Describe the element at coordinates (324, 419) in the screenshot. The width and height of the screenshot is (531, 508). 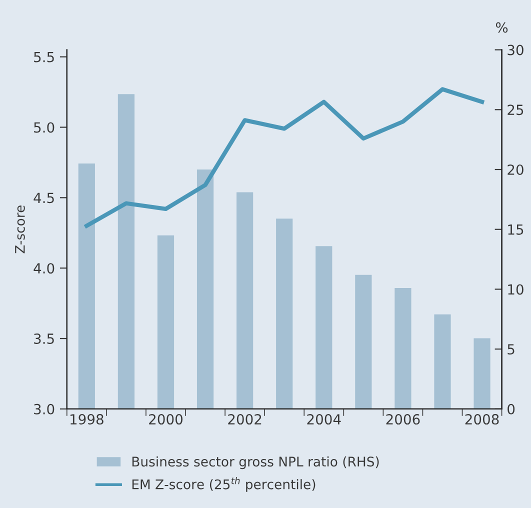
I see `x-tick-label: 2004` at that location.